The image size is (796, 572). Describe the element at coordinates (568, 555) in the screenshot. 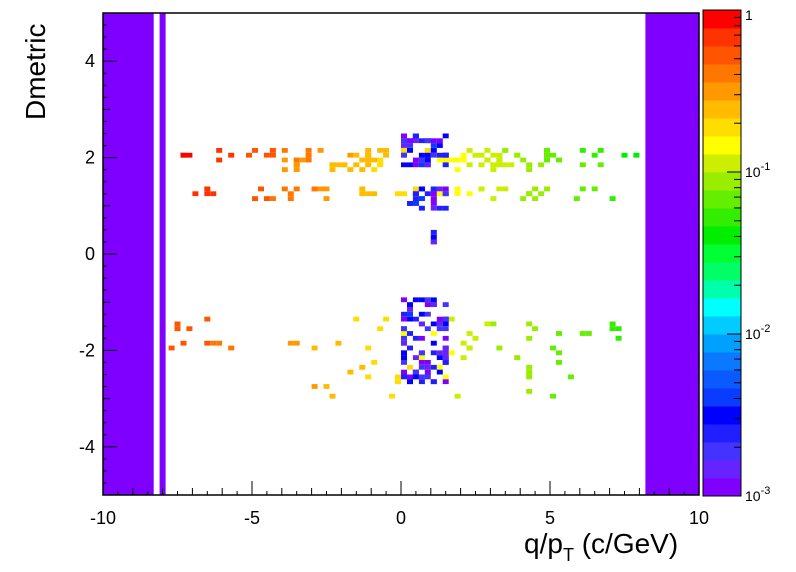

I see `x-axis-title-sub: T` at that location.